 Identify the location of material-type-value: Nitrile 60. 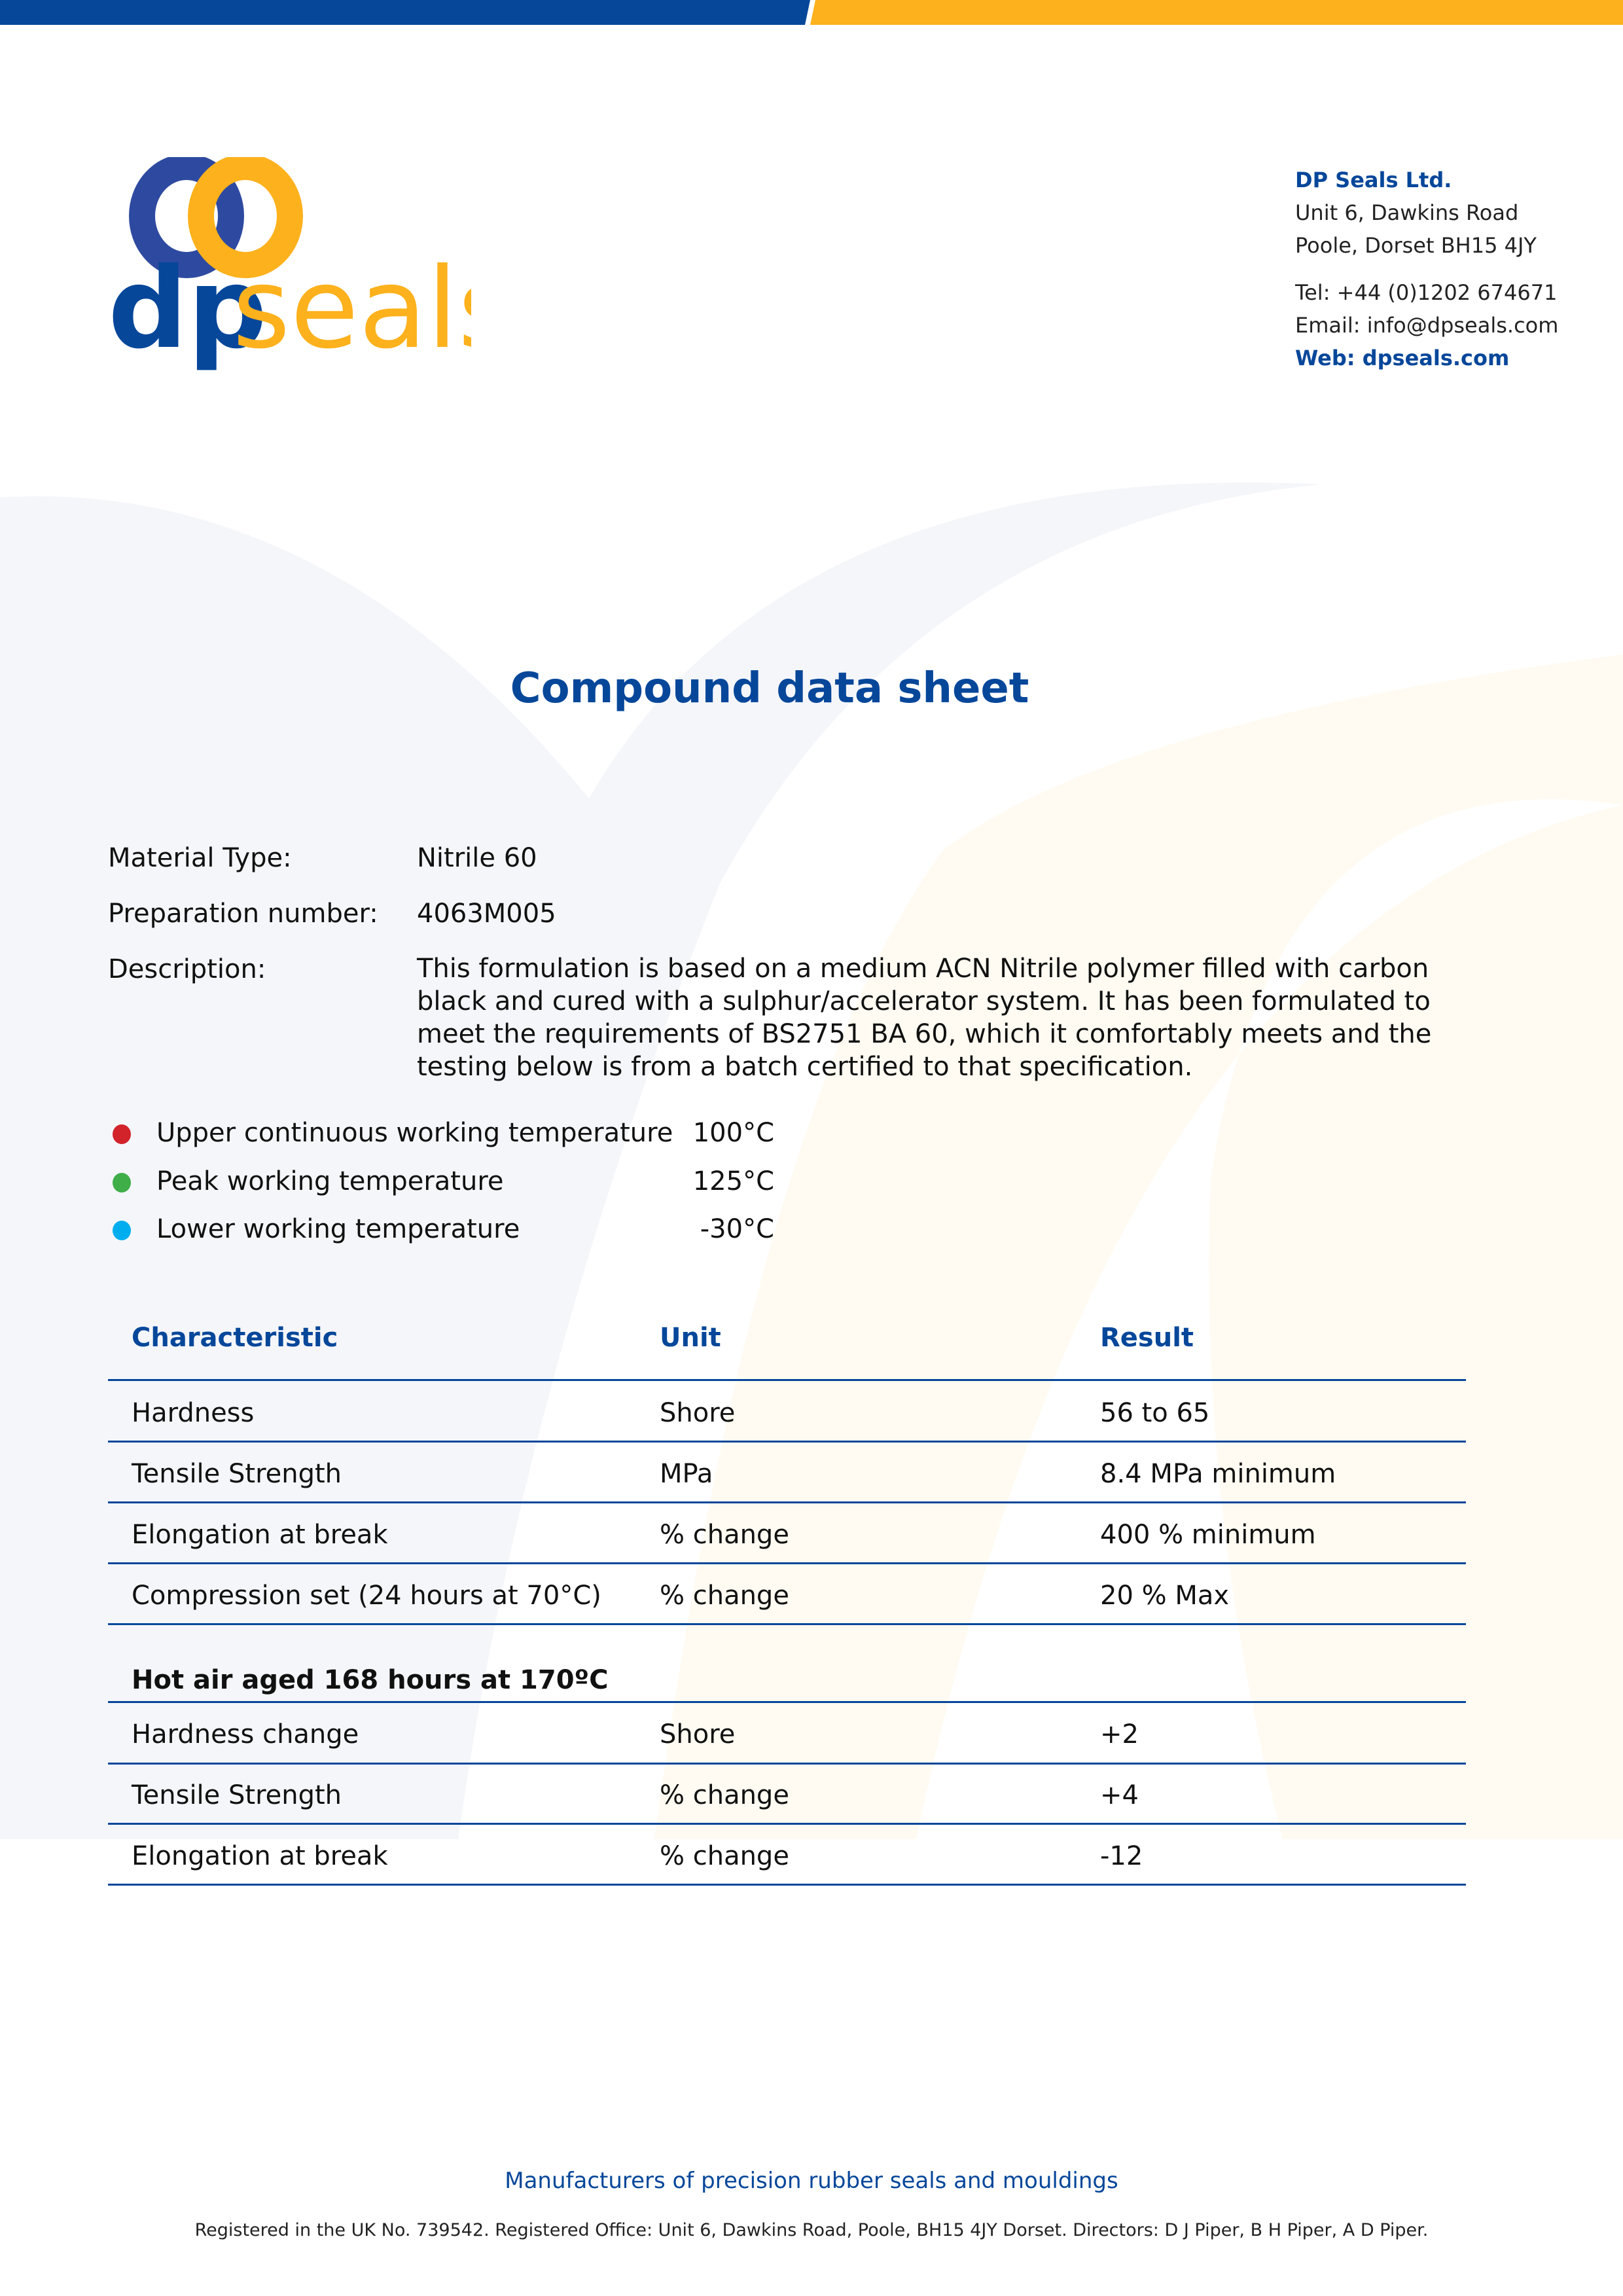
(477, 858).